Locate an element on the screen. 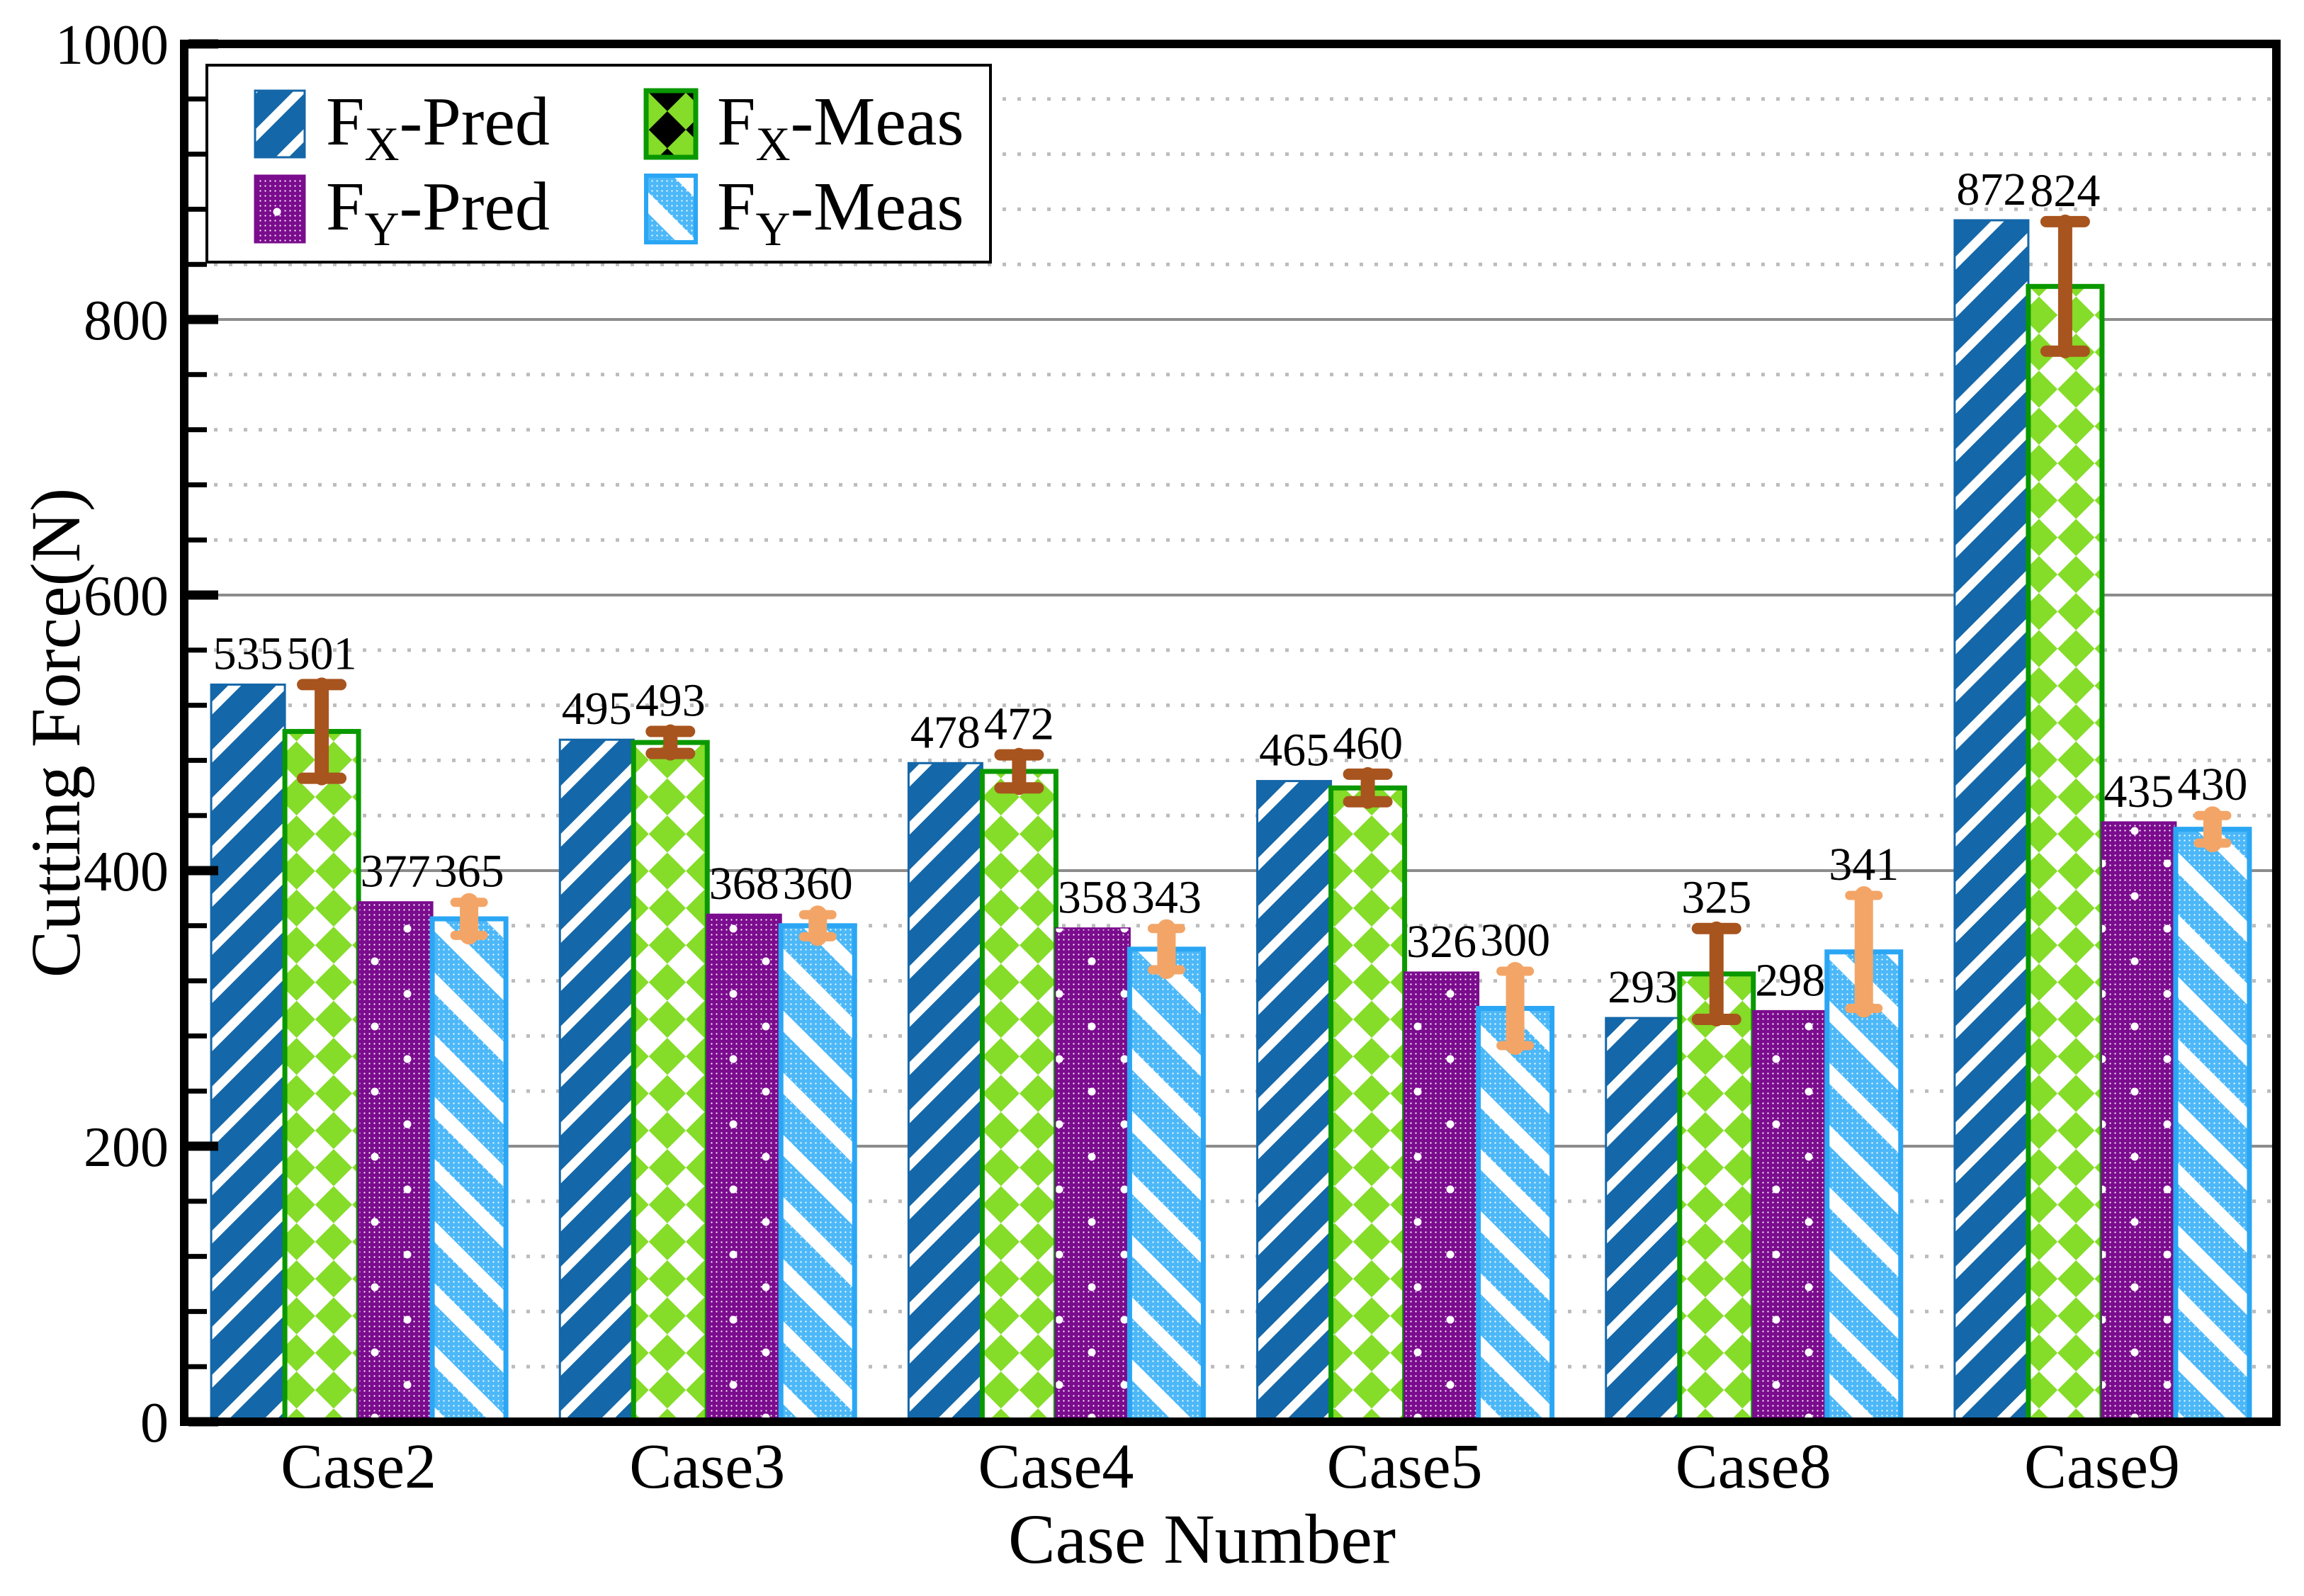  bar-fx-pred-case3 is located at coordinates (596, 1080).